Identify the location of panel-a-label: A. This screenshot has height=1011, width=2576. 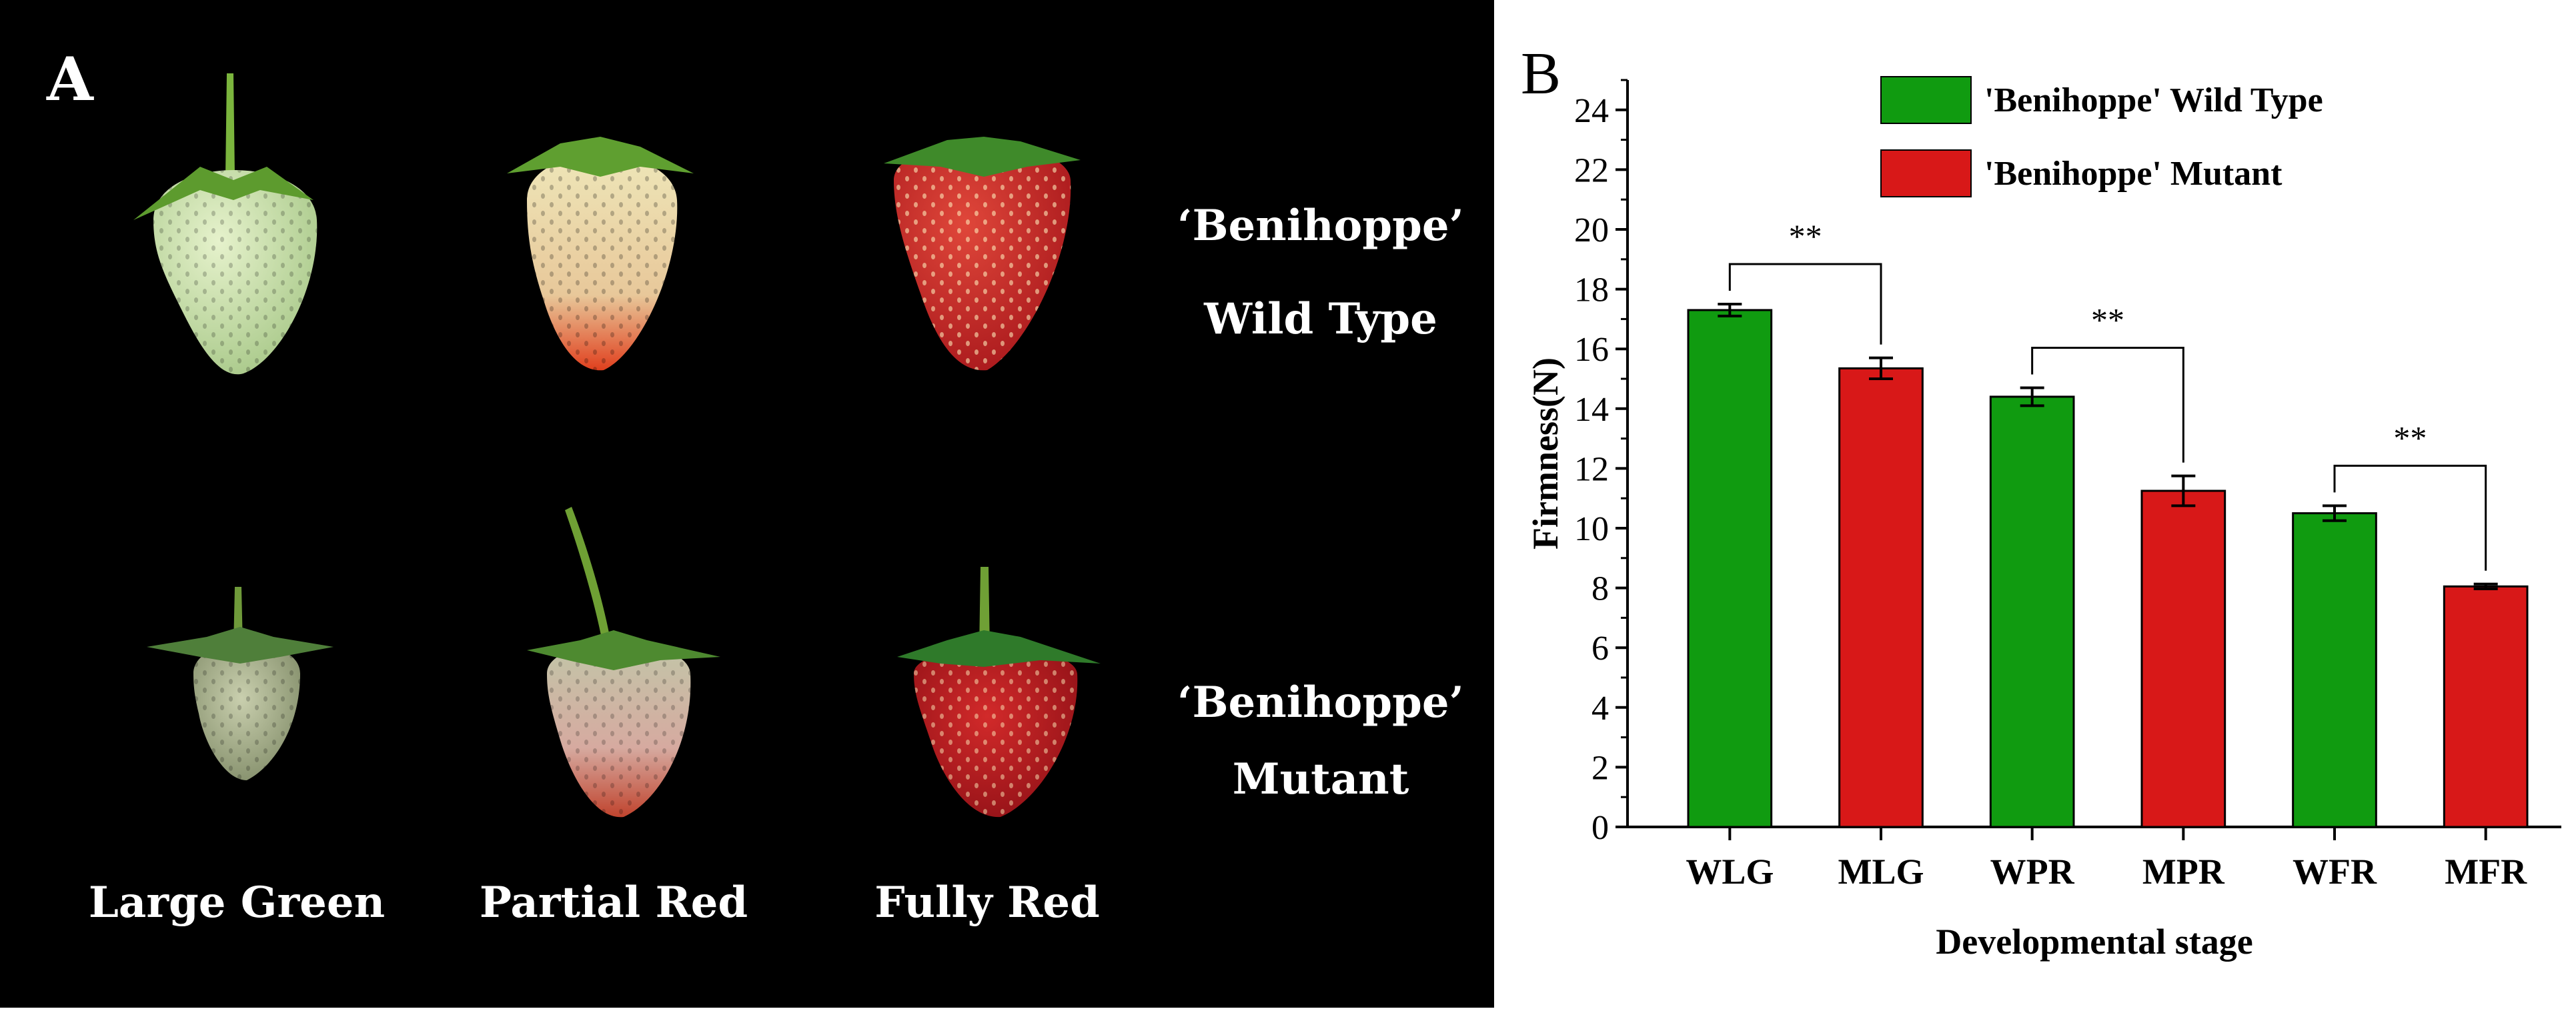
(70, 79).